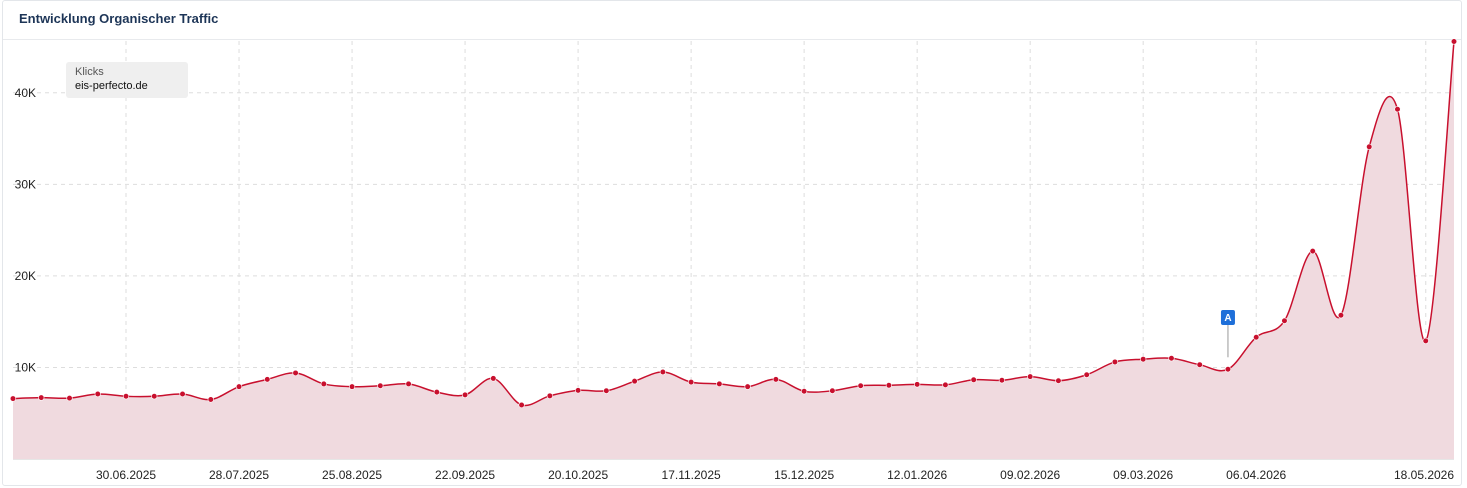 The width and height of the screenshot is (1467, 488). What do you see at coordinates (126, 475) in the screenshot?
I see `x-tick-label: 30.06.2025` at bounding box center [126, 475].